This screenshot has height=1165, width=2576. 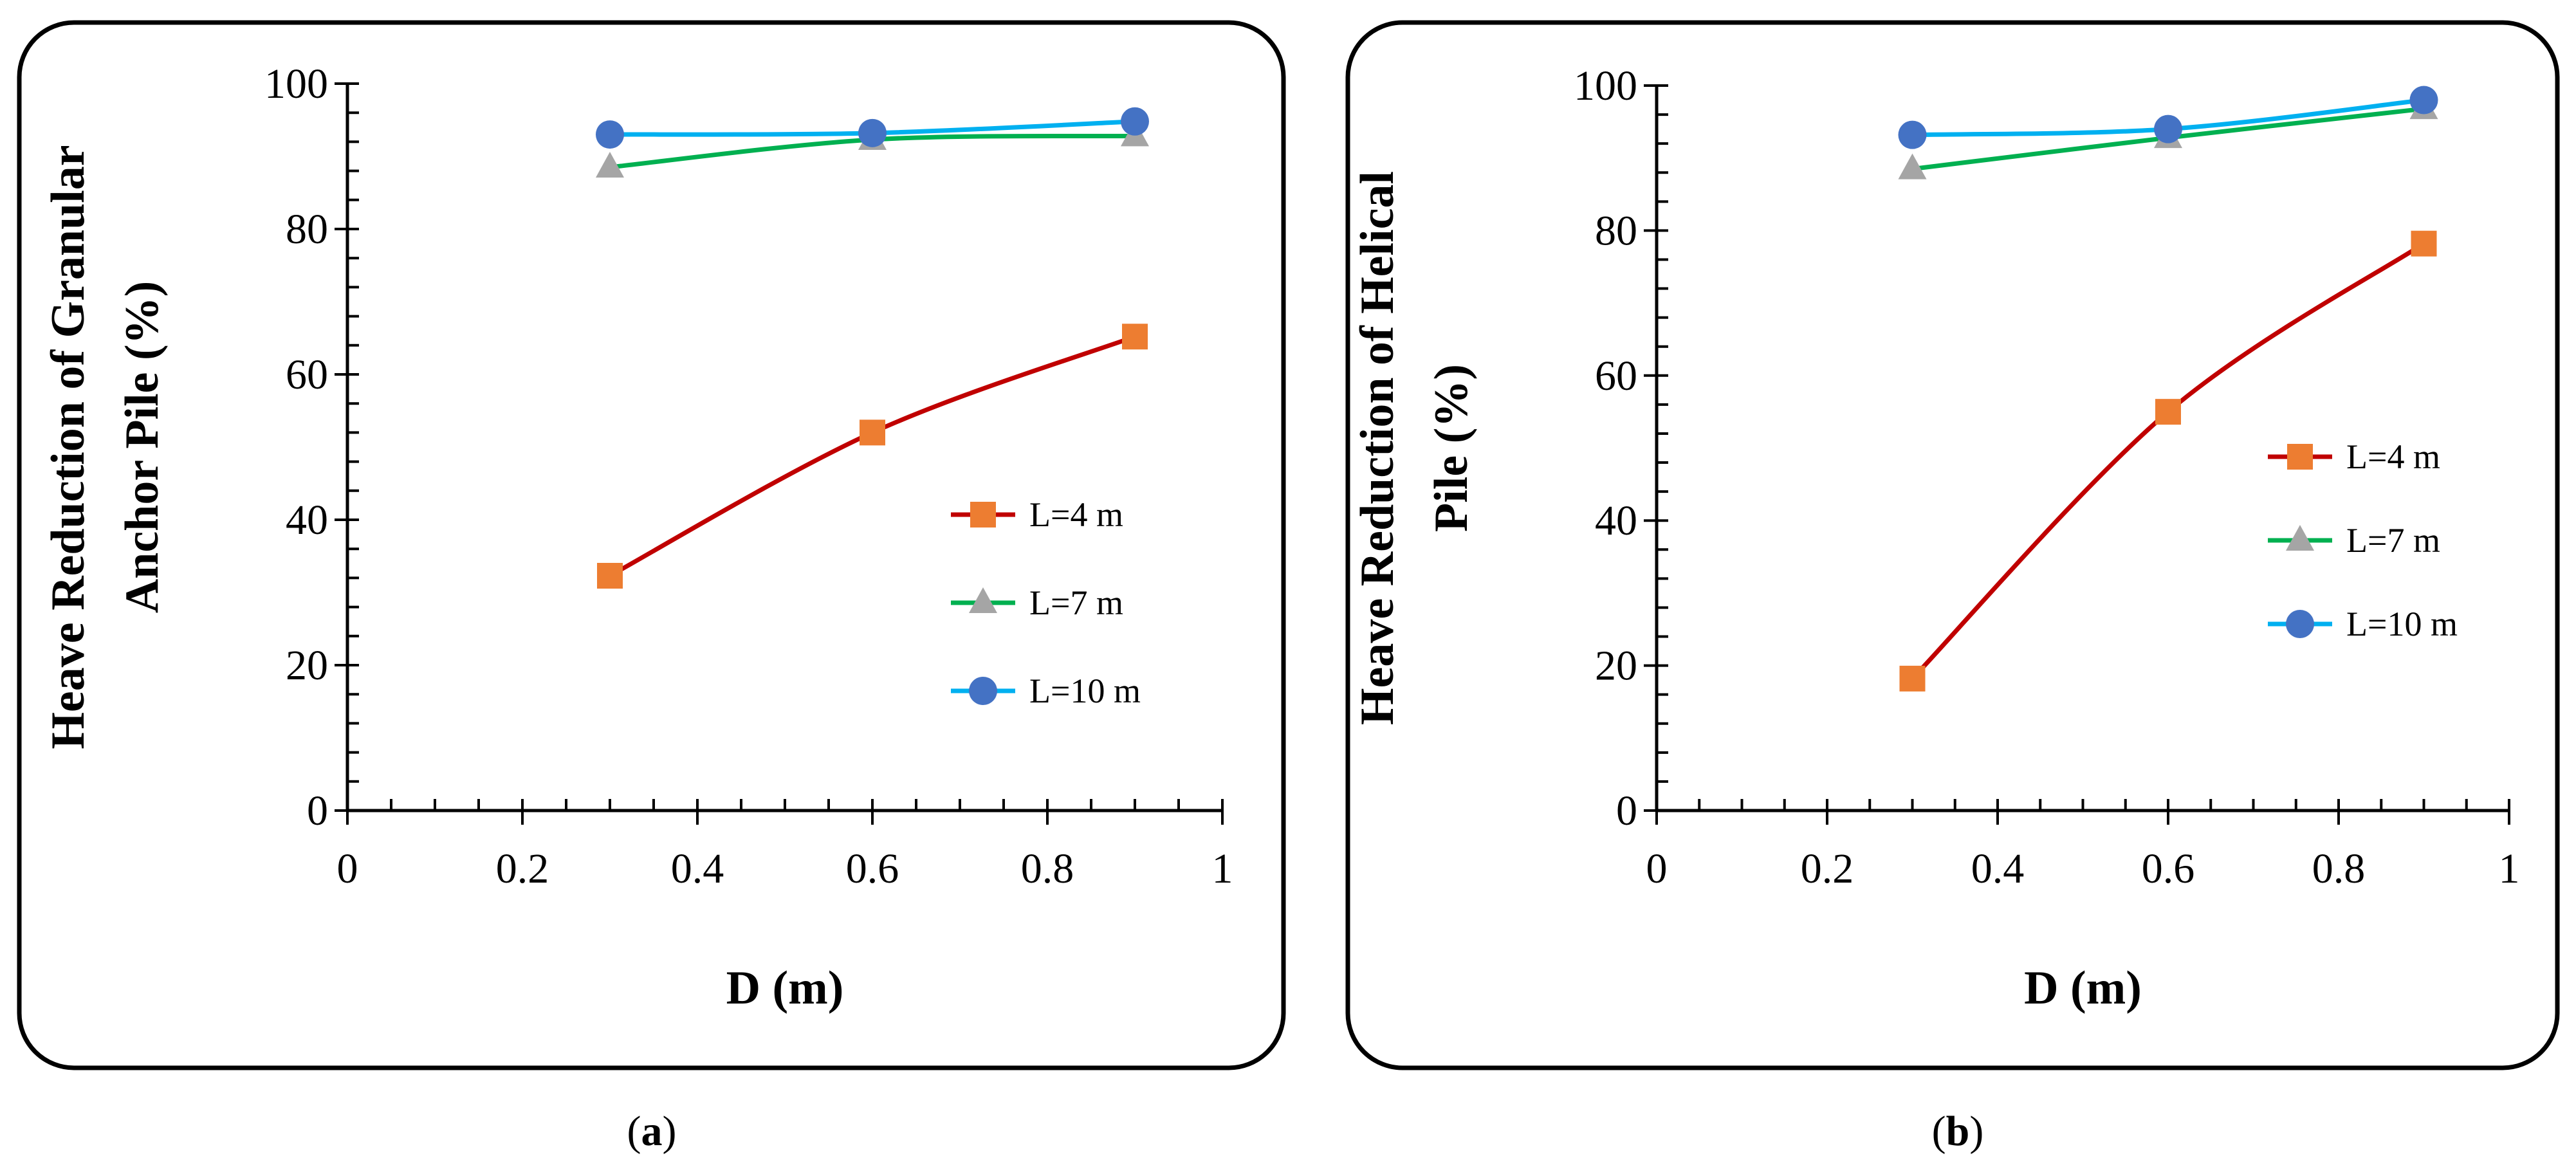 I want to click on legend-marker-l-4-m-a, so click(x=983, y=514).